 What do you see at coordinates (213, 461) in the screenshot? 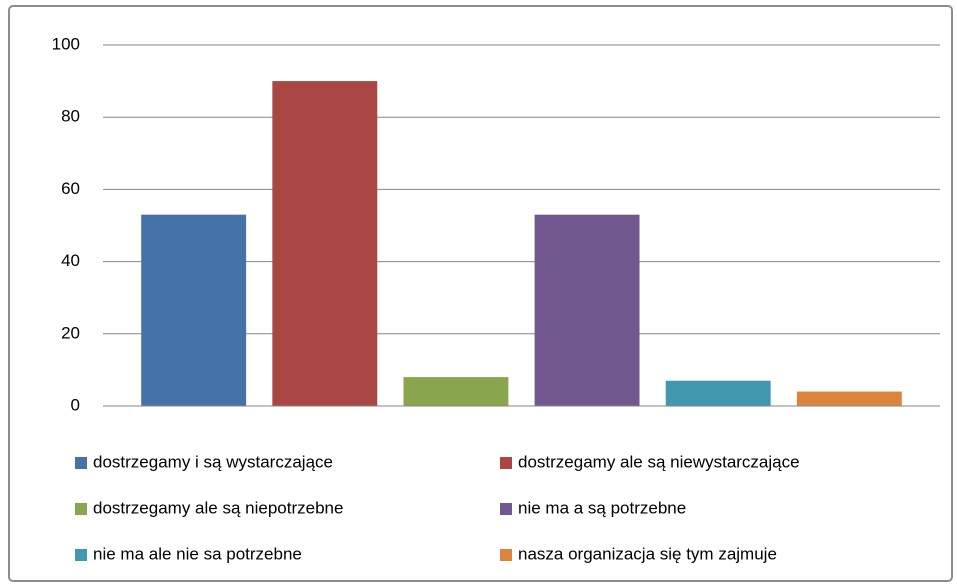
I see `legend-label: dostrzegamy i są wystarczające` at bounding box center [213, 461].